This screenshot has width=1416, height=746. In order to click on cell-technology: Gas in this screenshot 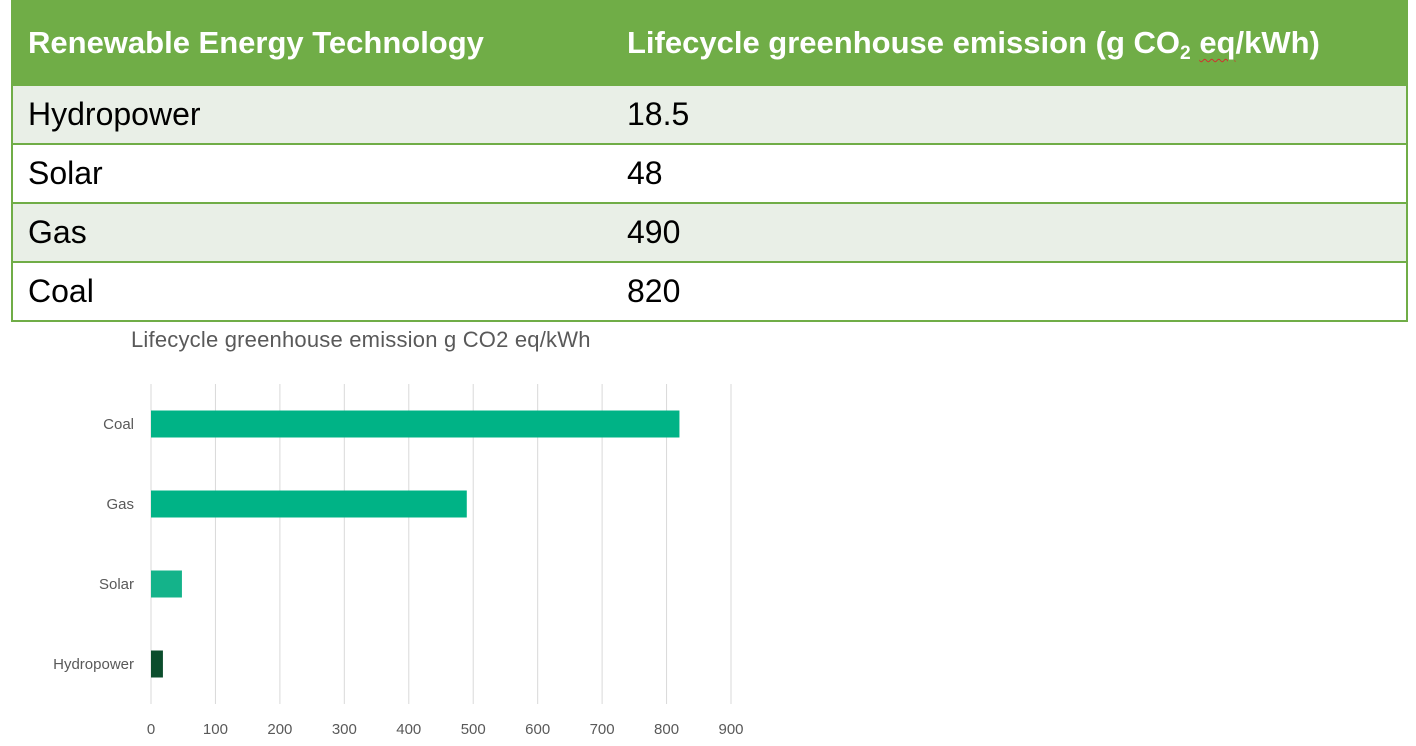, I will do `click(312, 232)`.